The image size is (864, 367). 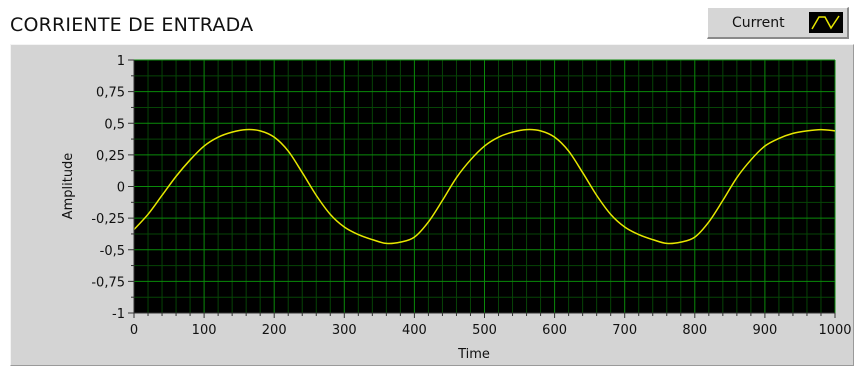 I want to click on y-tick-label: -0,25, so click(x=108, y=219).